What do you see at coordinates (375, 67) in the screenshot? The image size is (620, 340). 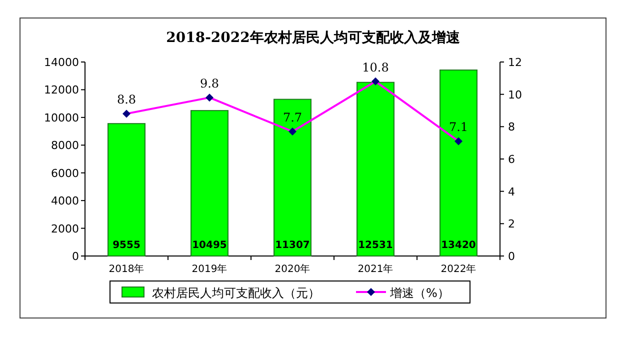 I see `data-label: 10.8` at bounding box center [375, 67].